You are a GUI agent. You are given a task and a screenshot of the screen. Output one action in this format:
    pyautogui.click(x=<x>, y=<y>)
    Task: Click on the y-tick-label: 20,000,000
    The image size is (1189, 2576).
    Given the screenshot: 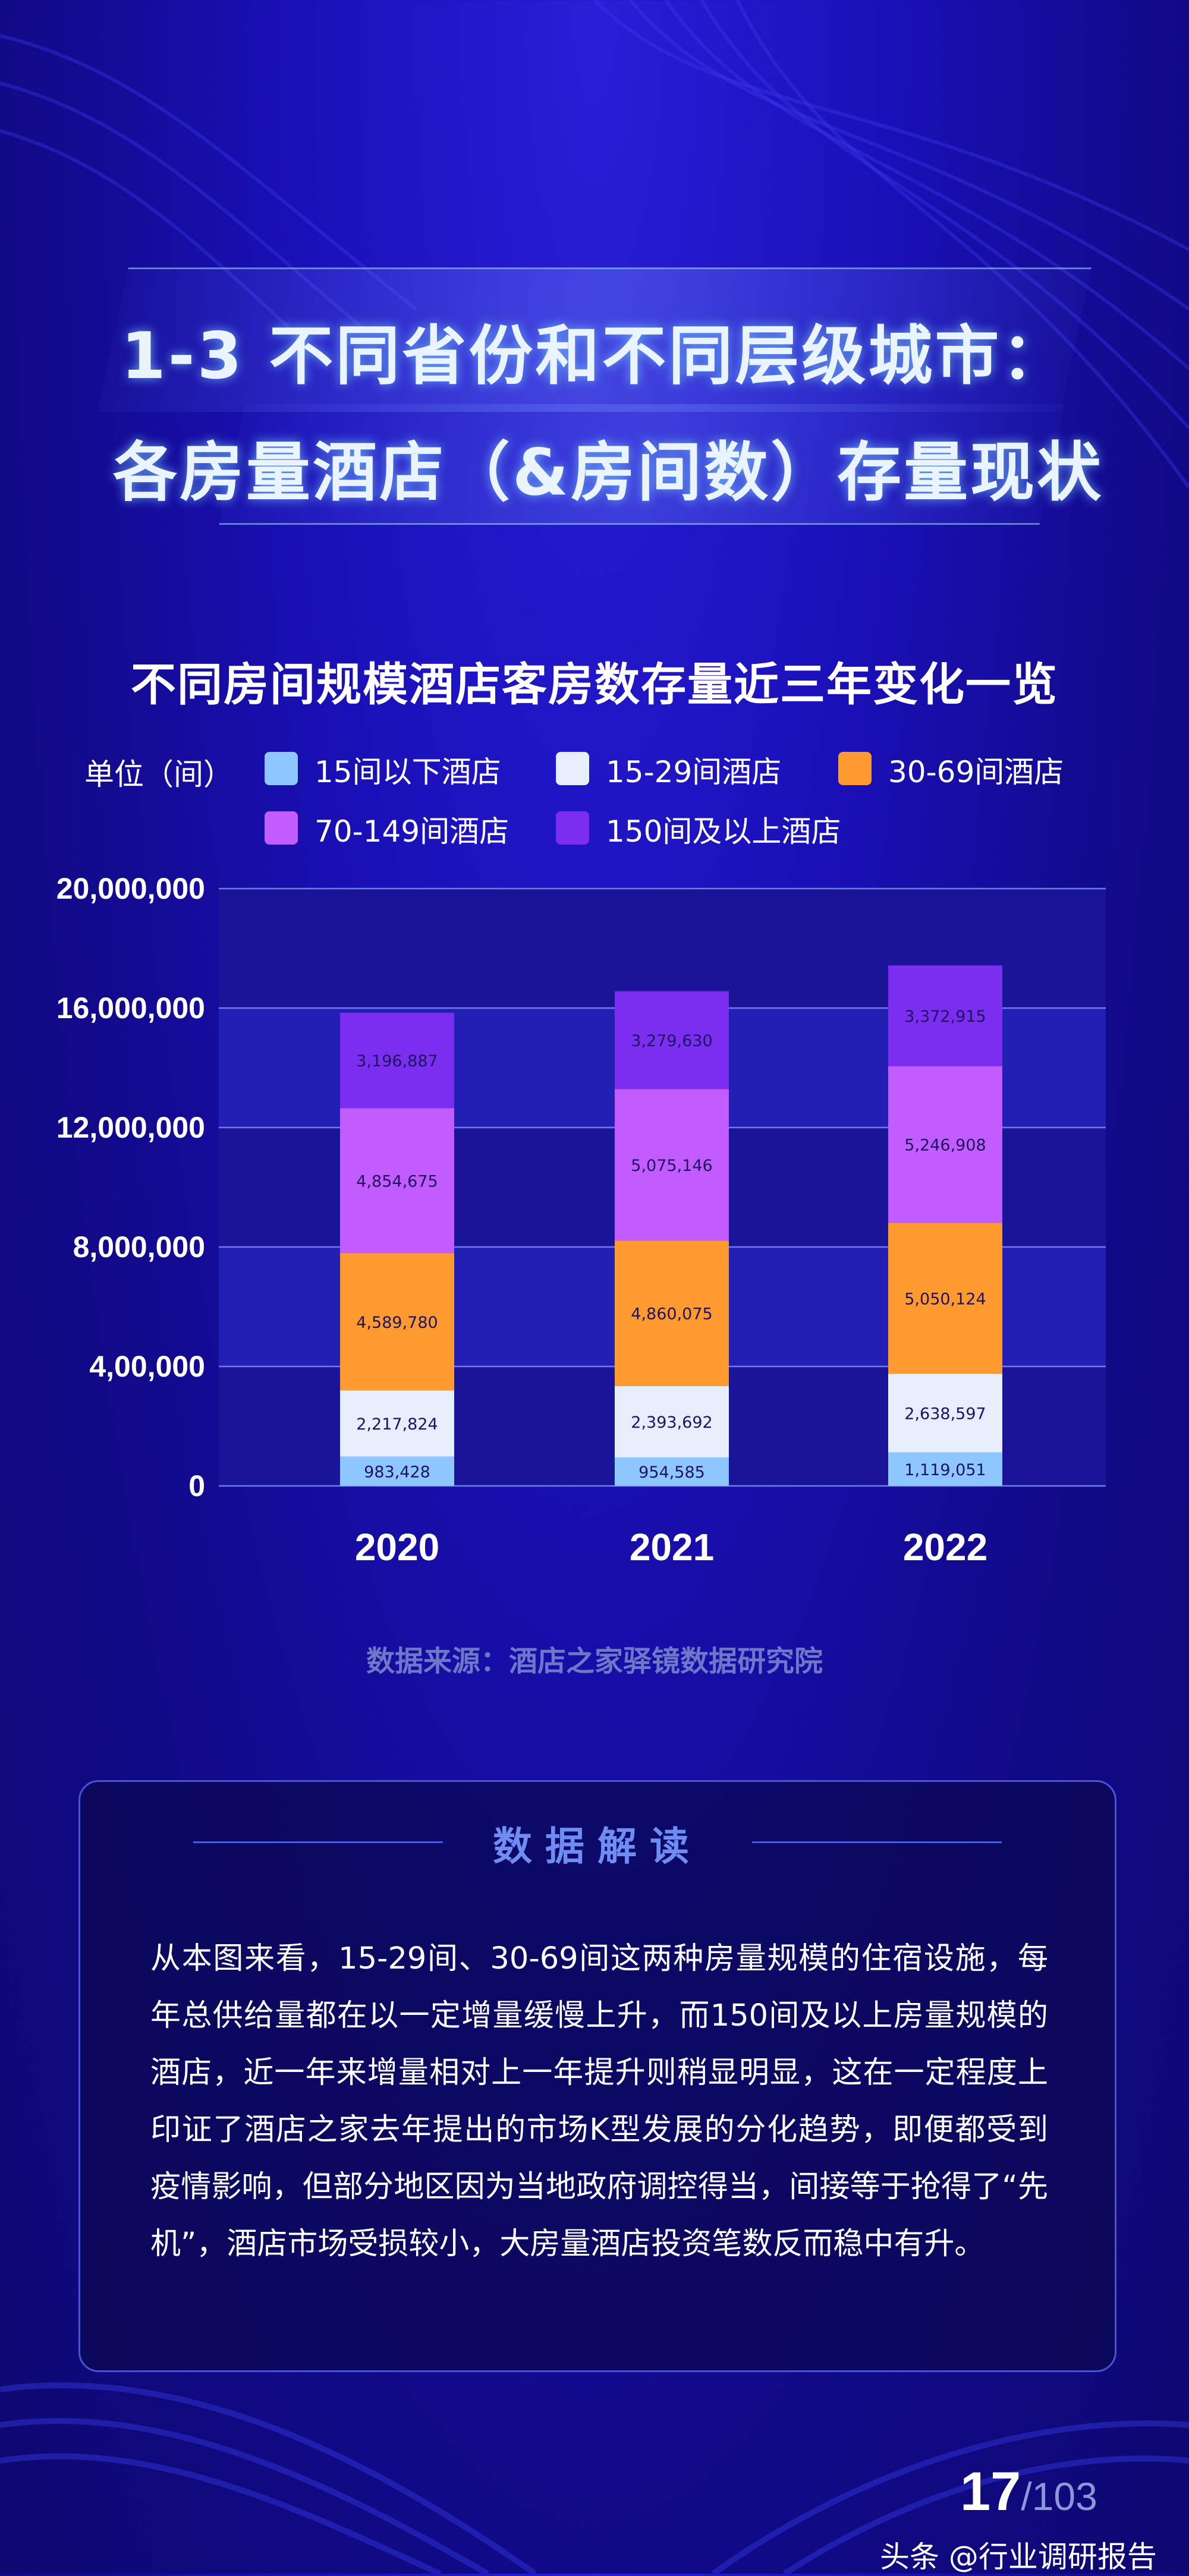 What is the action you would take?
    pyautogui.click(x=130, y=888)
    